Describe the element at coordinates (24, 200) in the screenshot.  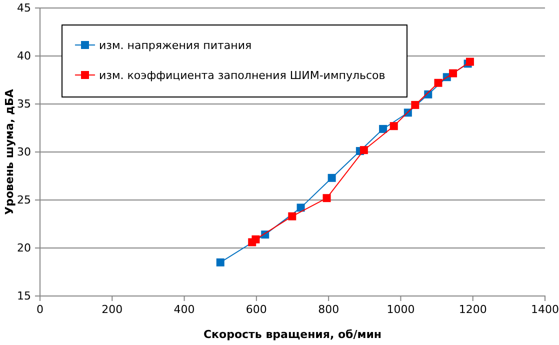
I see `y-tick-label: 25` at that location.